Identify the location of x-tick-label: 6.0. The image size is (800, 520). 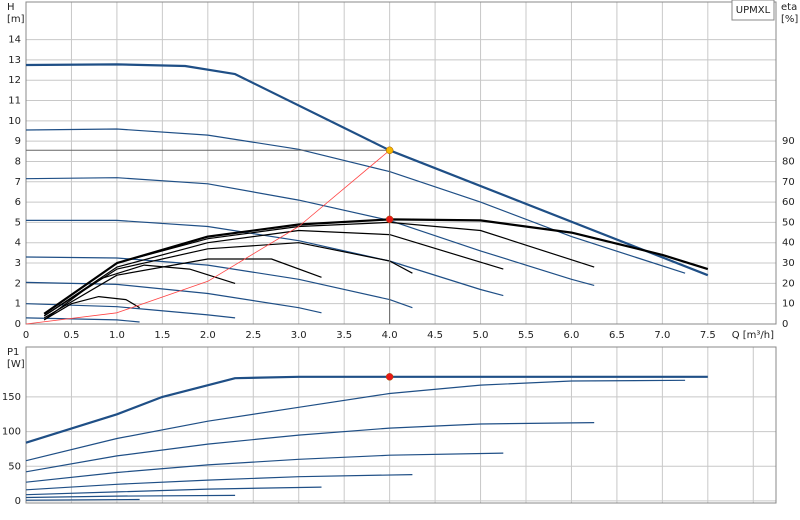
(572, 335).